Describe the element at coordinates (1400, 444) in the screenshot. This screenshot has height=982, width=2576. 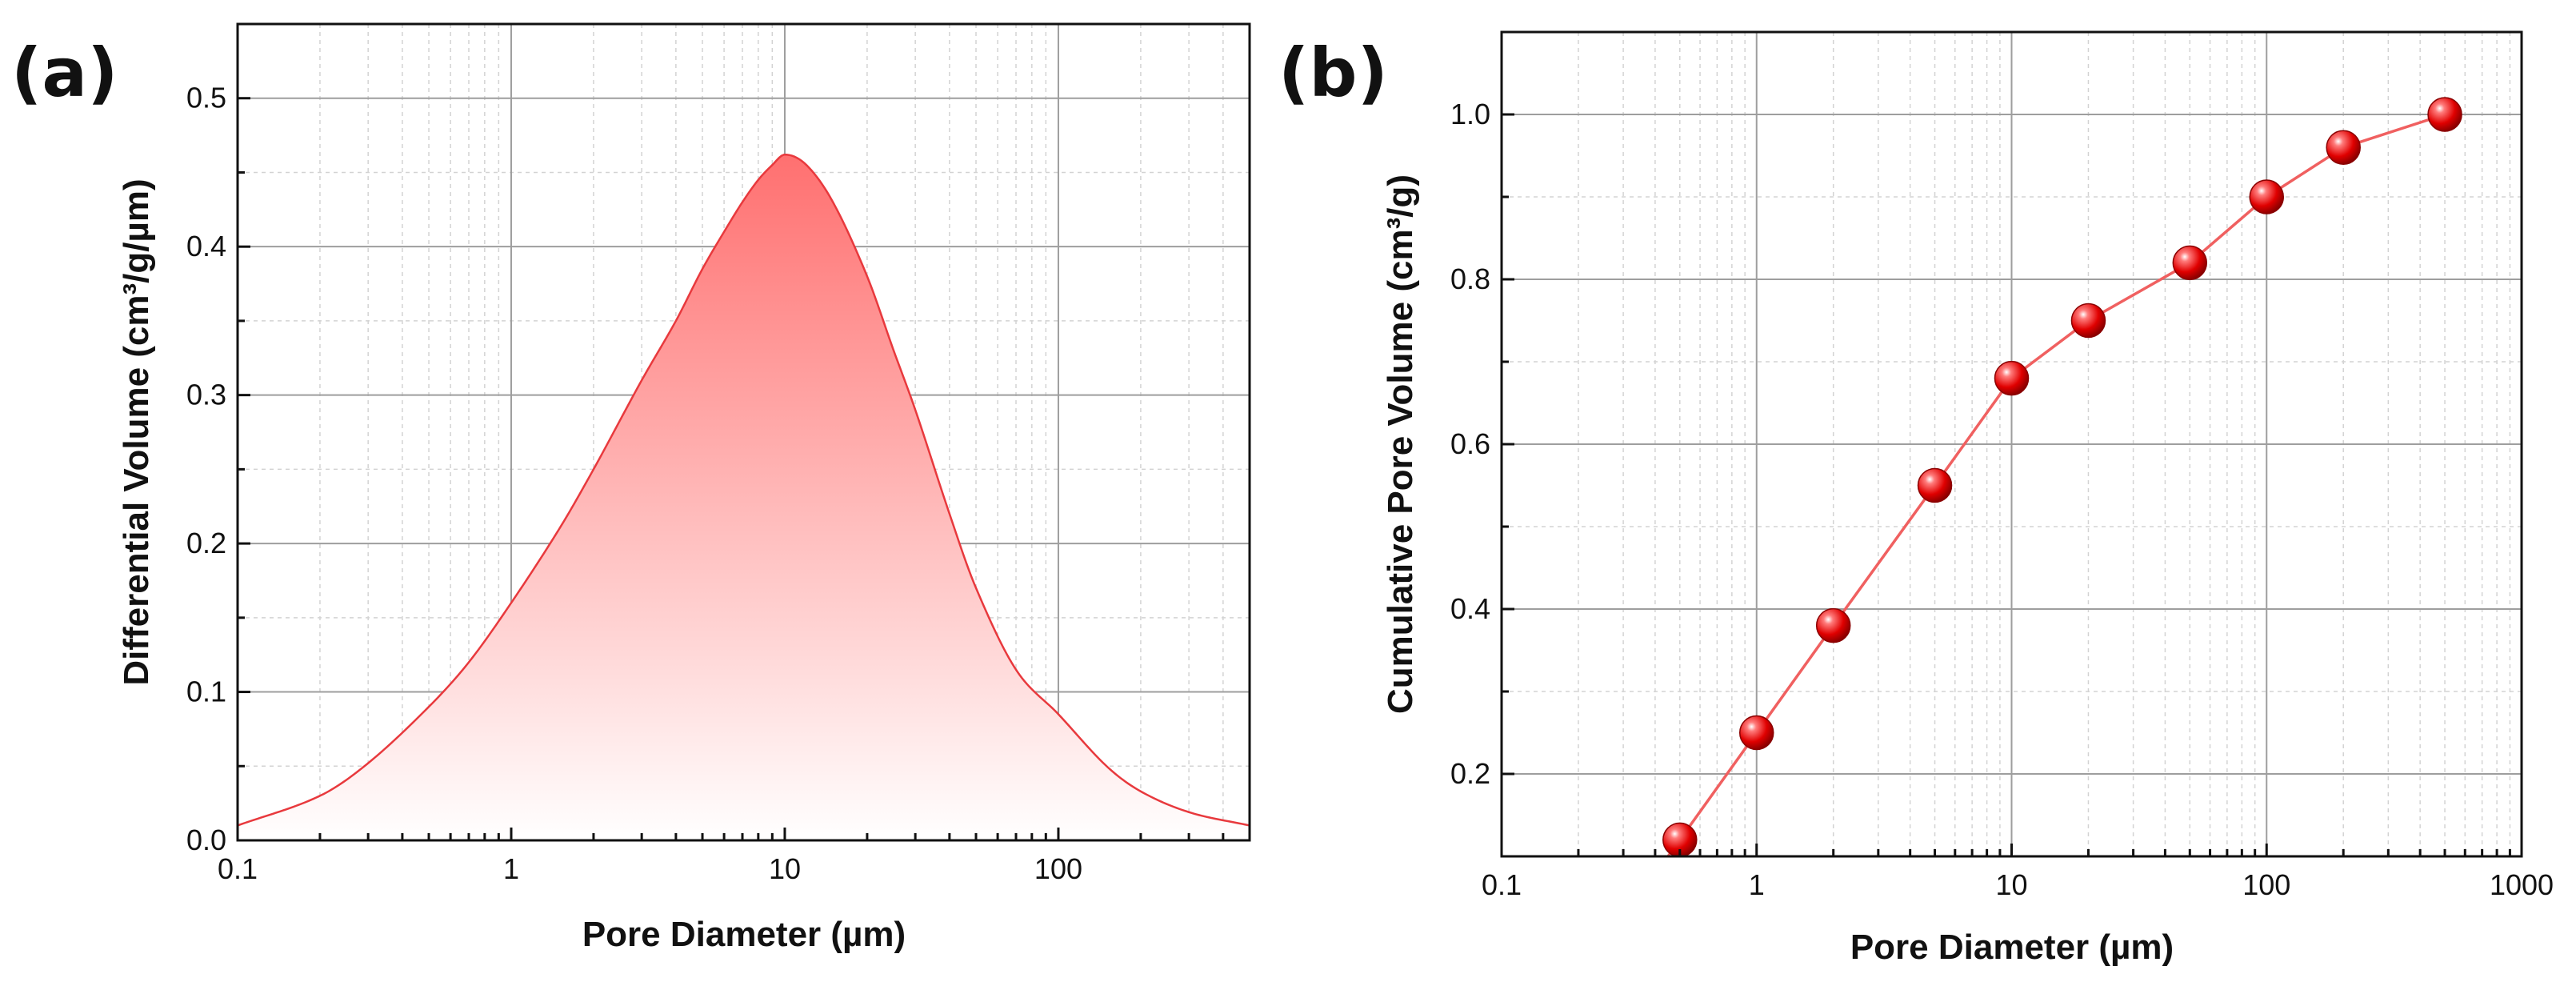
I see `y-axis-title-b: Cumulative Pore Volume (cm³/g)` at that location.